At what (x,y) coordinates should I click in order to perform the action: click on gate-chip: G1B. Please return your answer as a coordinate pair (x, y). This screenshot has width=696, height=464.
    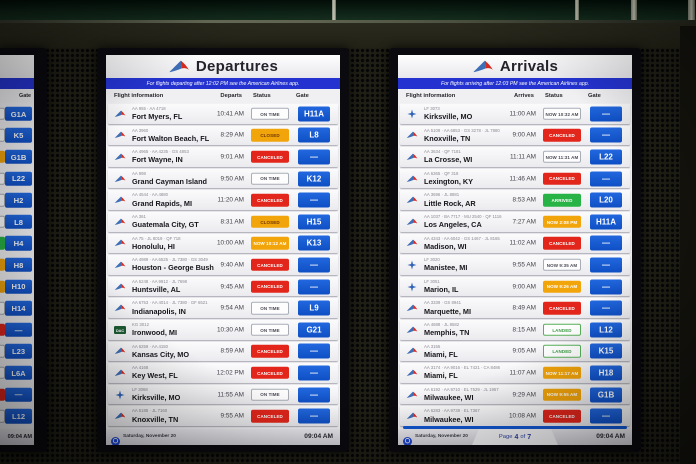
    Looking at the image, I should click on (606, 395).